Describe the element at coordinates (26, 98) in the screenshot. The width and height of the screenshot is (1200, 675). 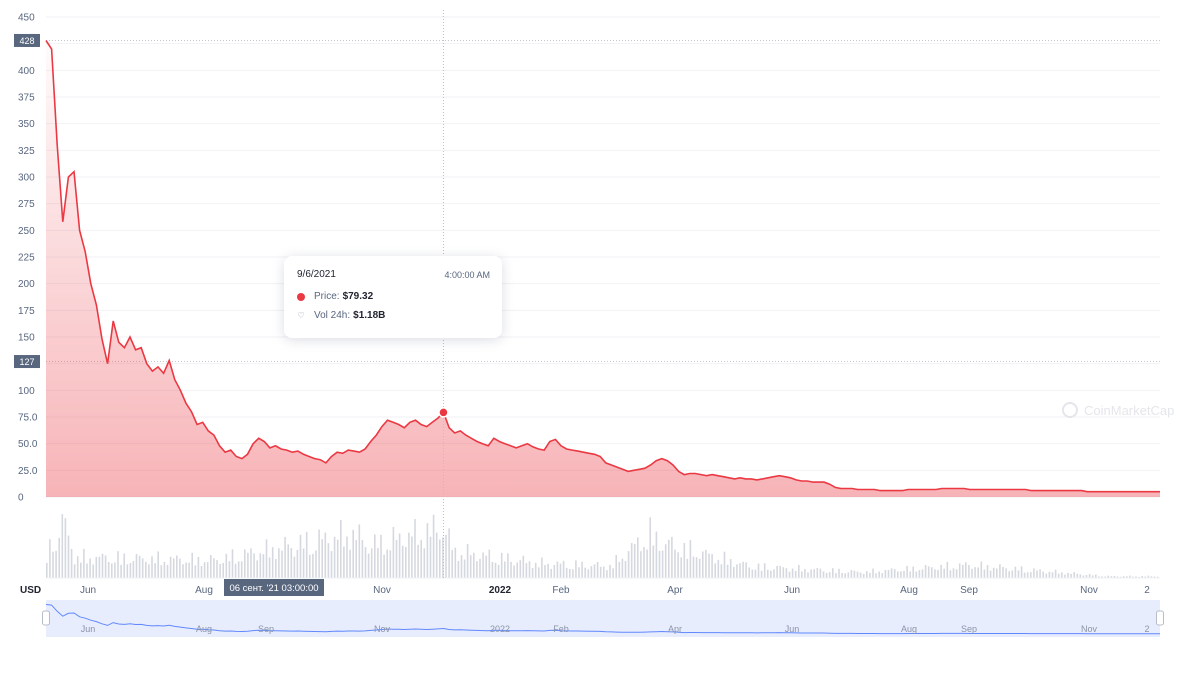
I see `y-tick-label: 375` at that location.